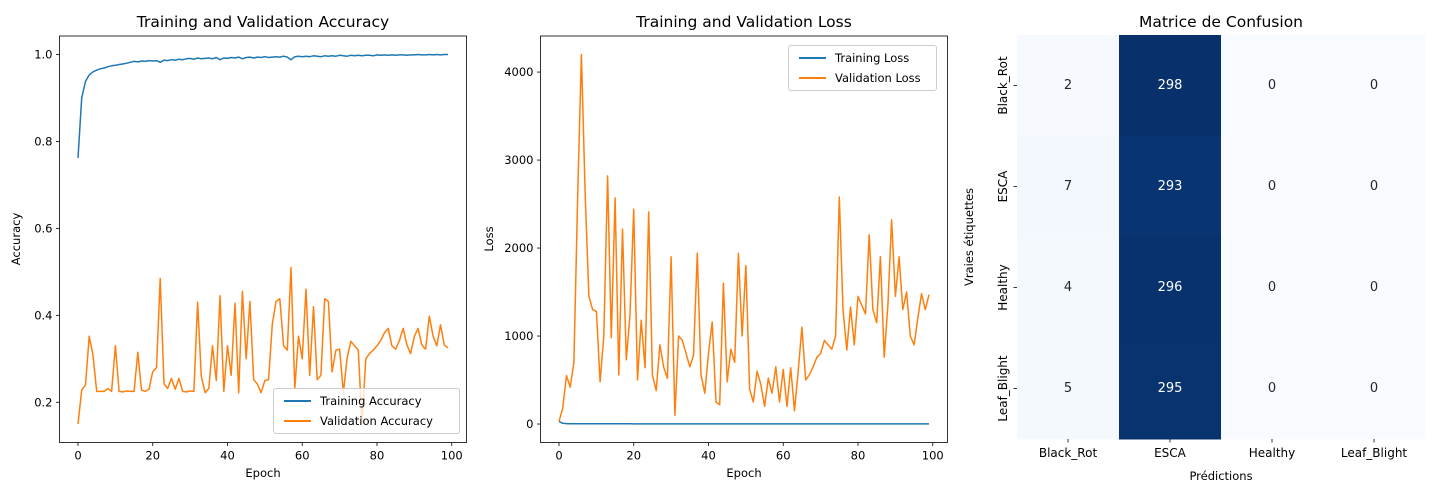 This screenshot has width=1440, height=499. What do you see at coordinates (518, 336) in the screenshot?
I see `y-tick-label: 1000` at bounding box center [518, 336].